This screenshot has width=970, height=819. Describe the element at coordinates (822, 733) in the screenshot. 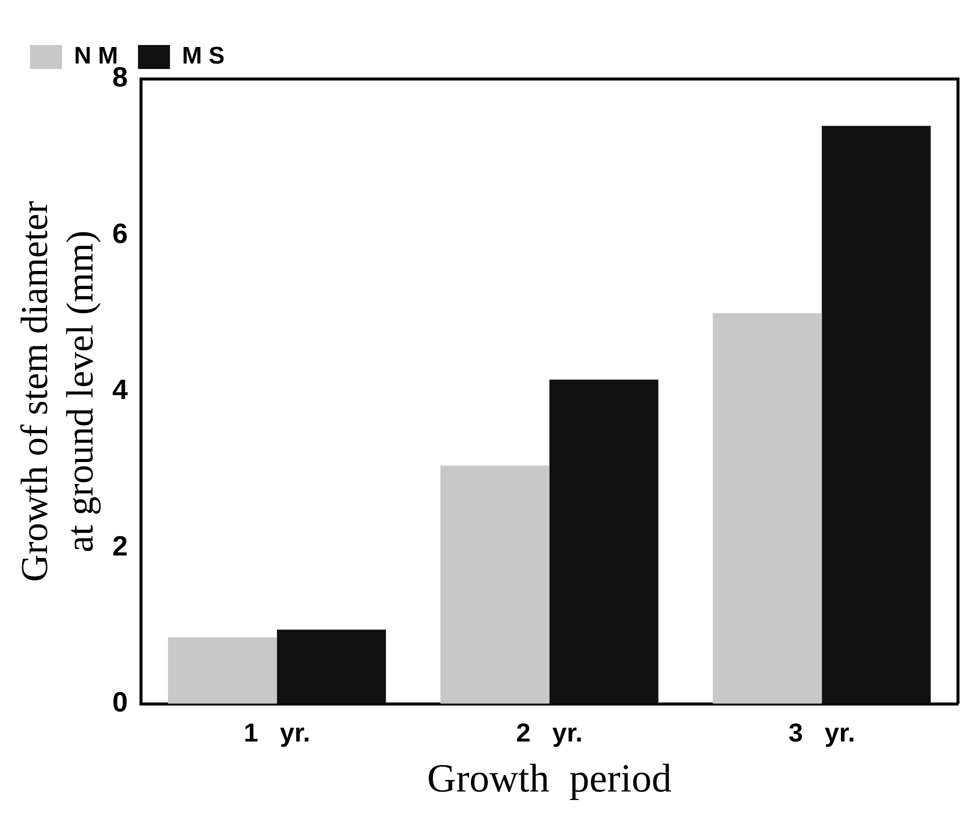

I see `x-tick-label: 3 yr.` at that location.